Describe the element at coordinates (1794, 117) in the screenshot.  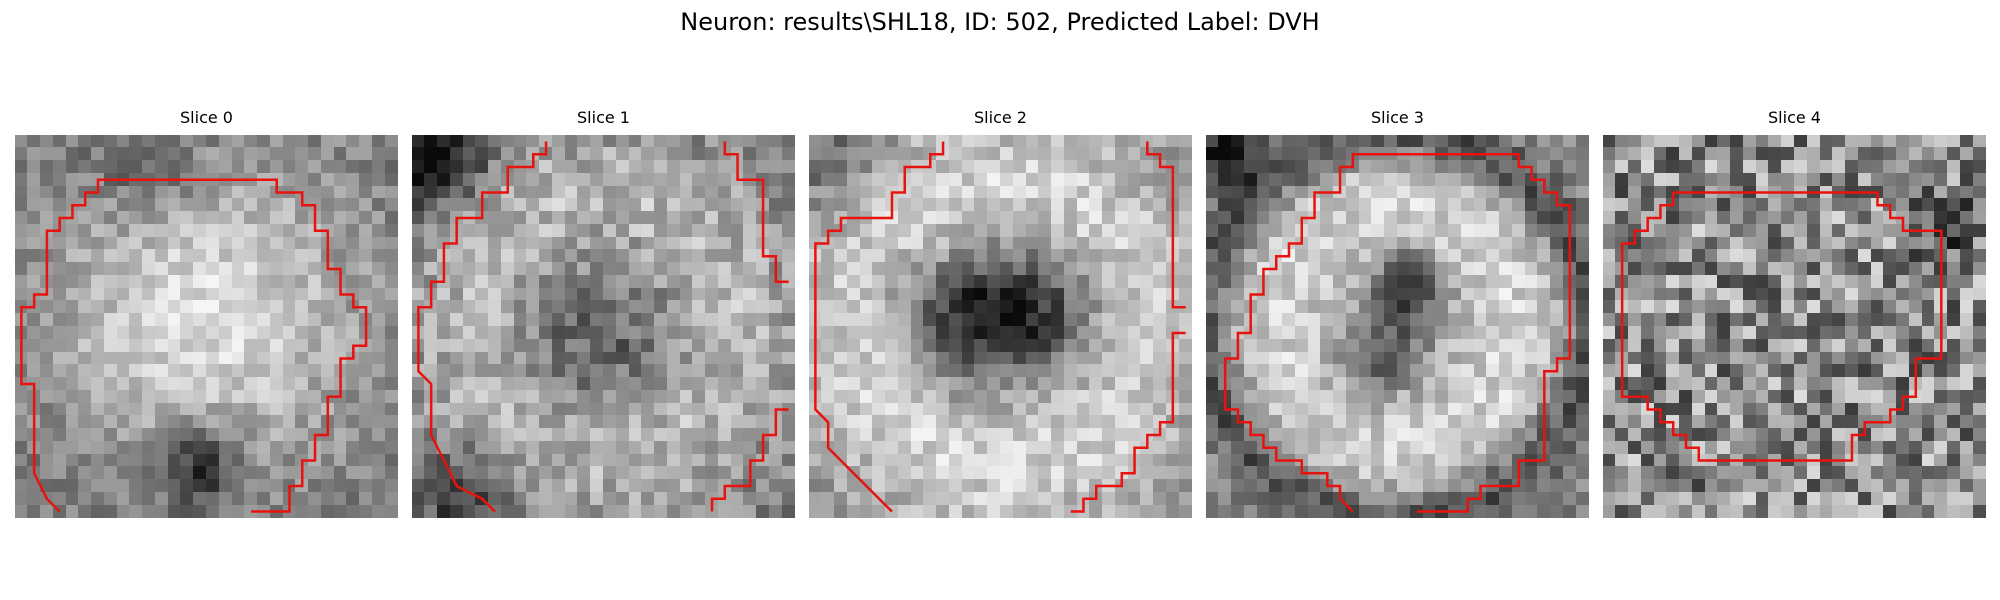
I see `slice-title-4: Slice 4` at that location.